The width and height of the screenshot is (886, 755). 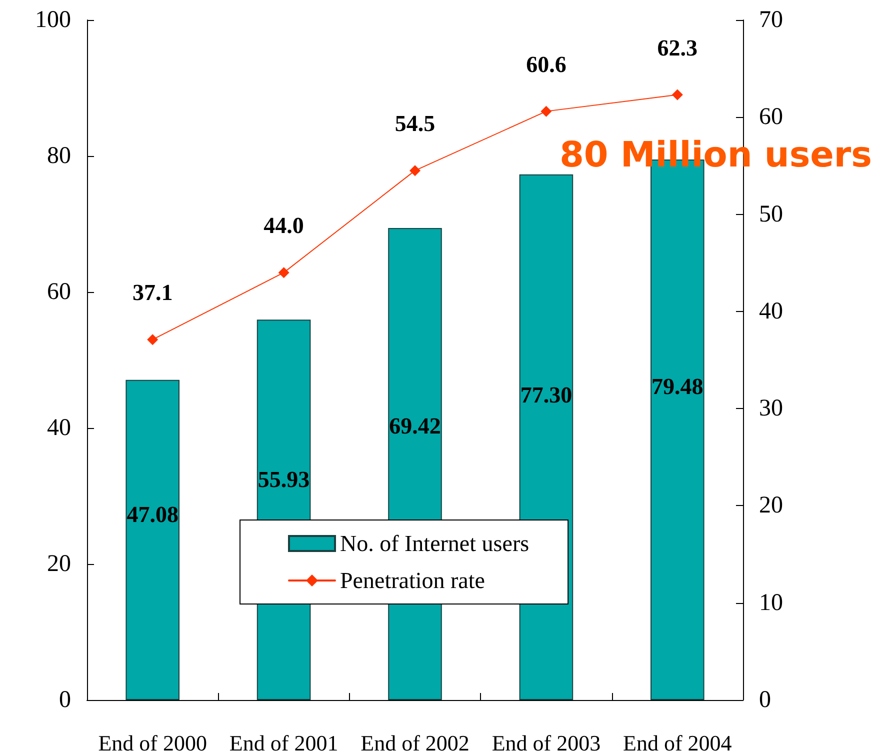 I want to click on y2-tick-label: 40, so click(x=771, y=311).